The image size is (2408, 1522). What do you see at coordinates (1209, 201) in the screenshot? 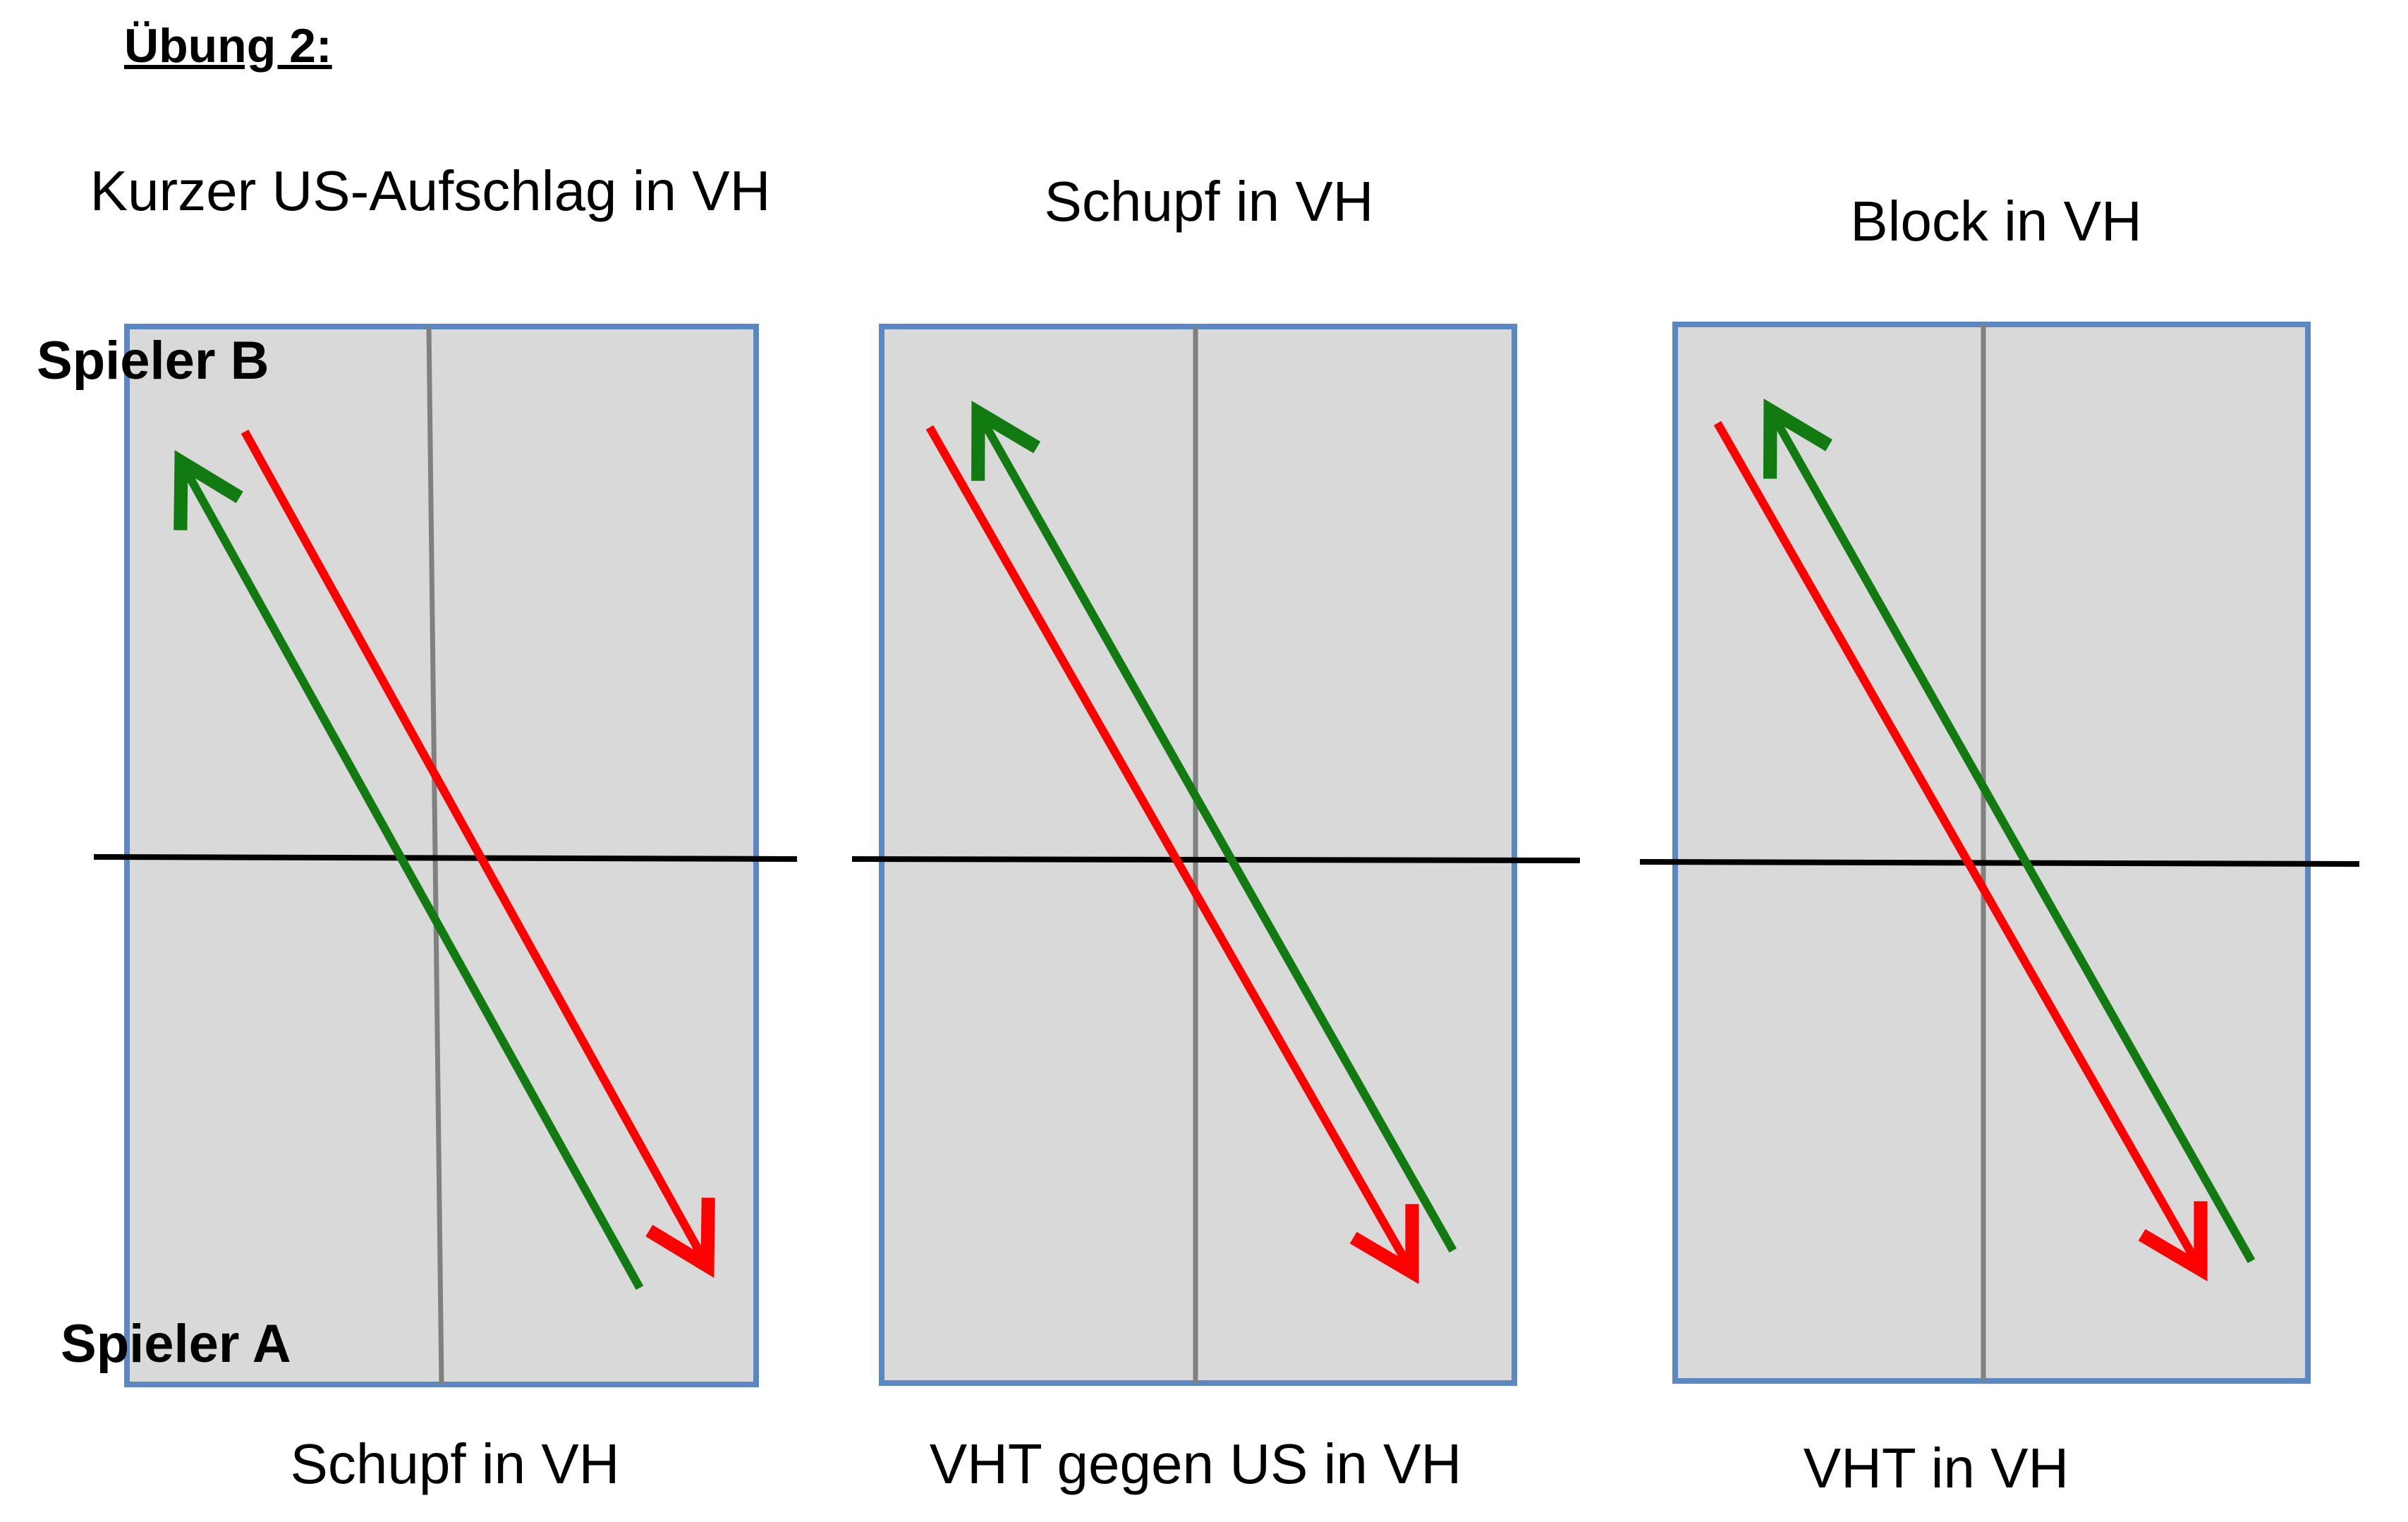
I see `panel-2-top-label: Schupf in VH` at bounding box center [1209, 201].